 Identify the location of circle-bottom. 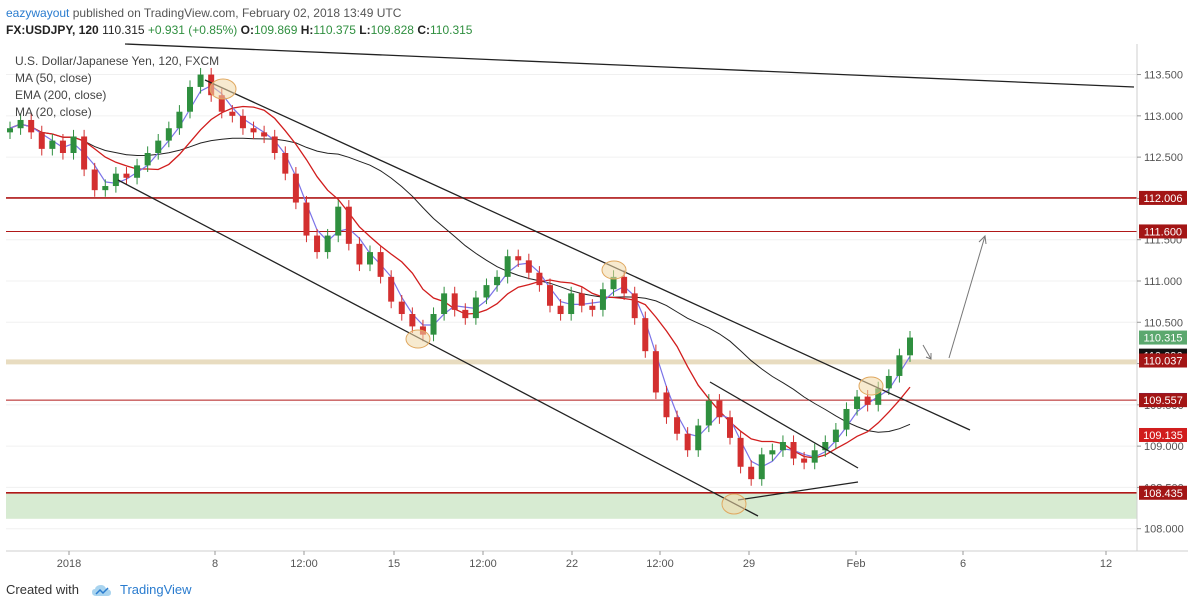
(734, 504).